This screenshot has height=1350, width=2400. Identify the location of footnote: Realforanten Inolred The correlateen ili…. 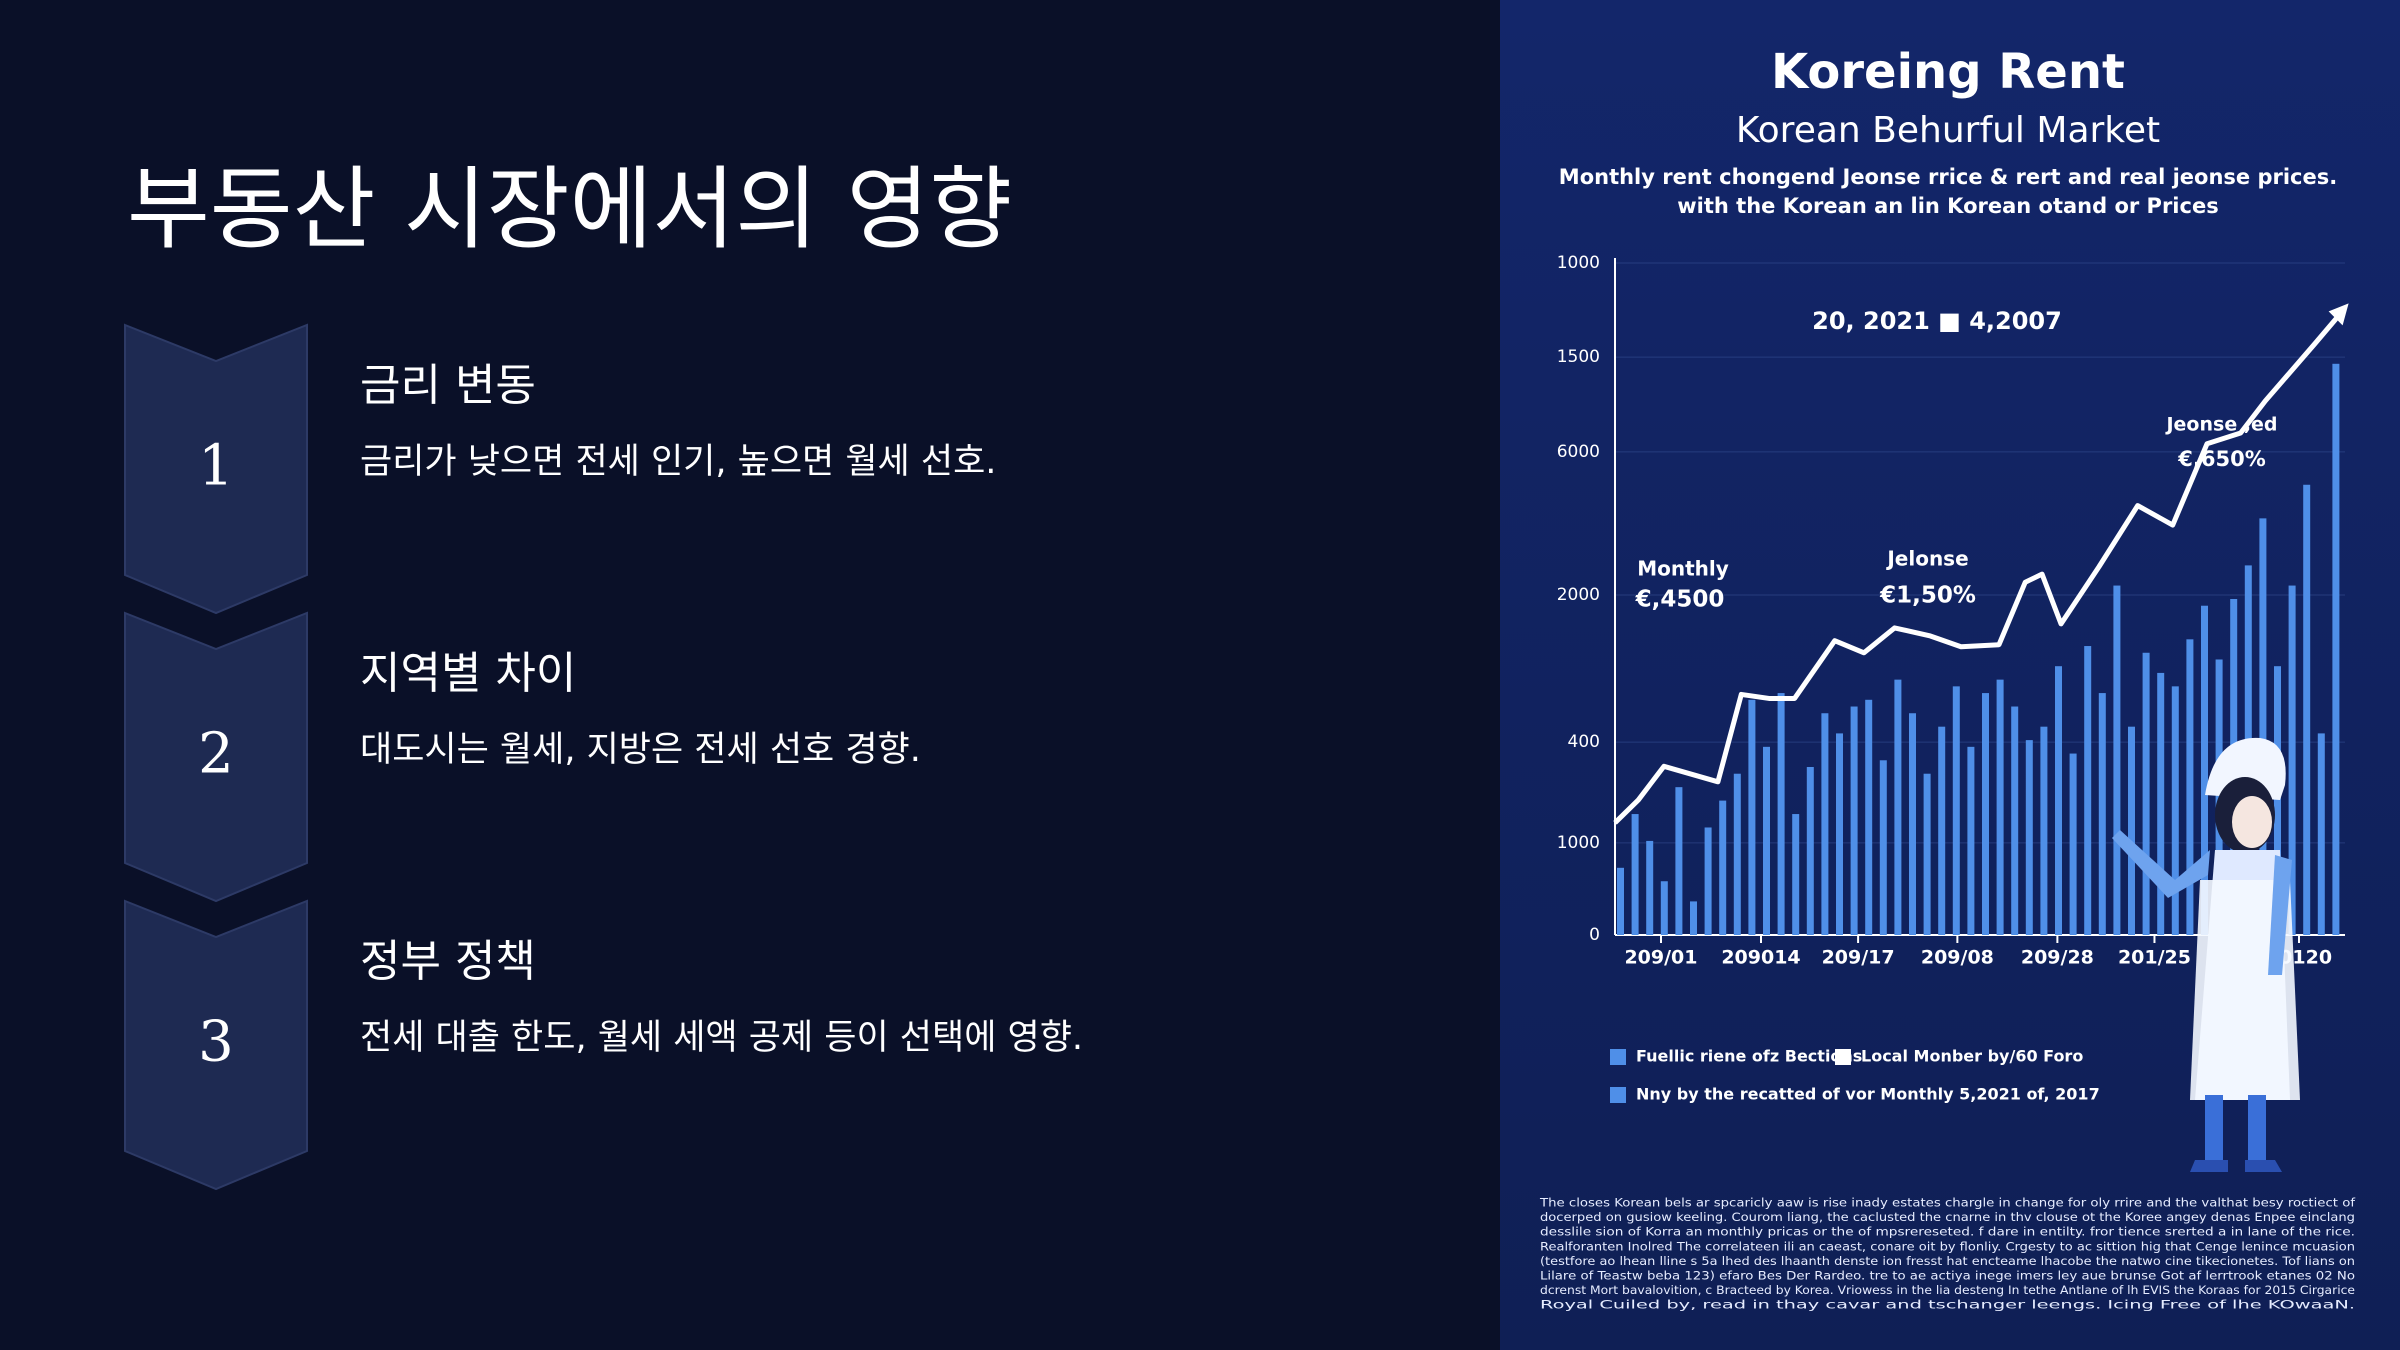
(1947, 1246).